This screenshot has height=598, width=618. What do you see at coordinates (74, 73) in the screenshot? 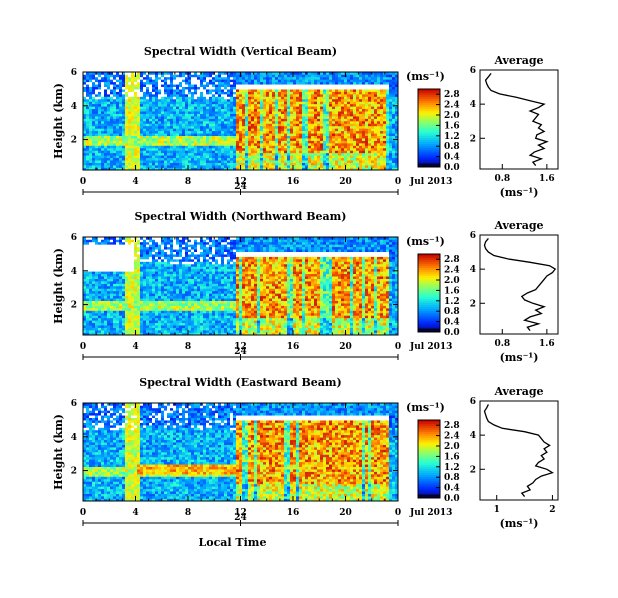
I see `y-tick-label: 6` at bounding box center [74, 73].